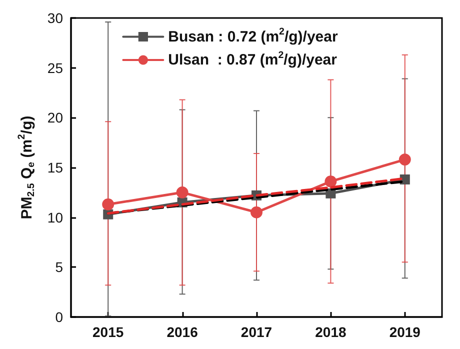  What do you see at coordinates (55, 168) in the screenshot?
I see `y-tick-label: 15` at bounding box center [55, 168].